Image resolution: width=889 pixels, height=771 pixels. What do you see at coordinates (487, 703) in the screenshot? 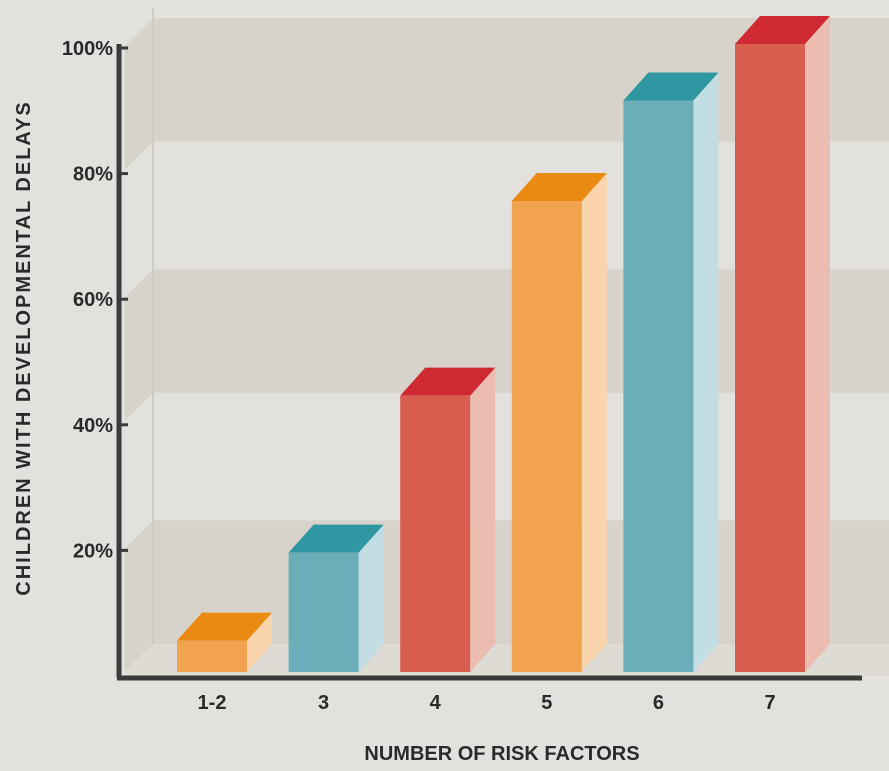
I see `x-tick-labels: 1-2 3 4 5 6 7` at bounding box center [487, 703].